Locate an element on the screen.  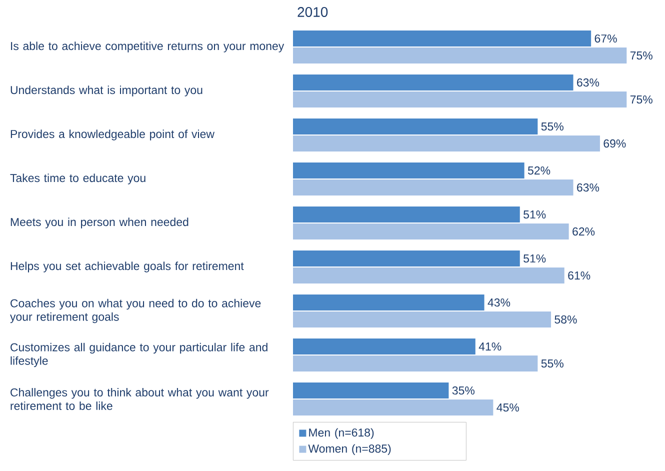
data-label: 52% is located at coordinates (539, 170).